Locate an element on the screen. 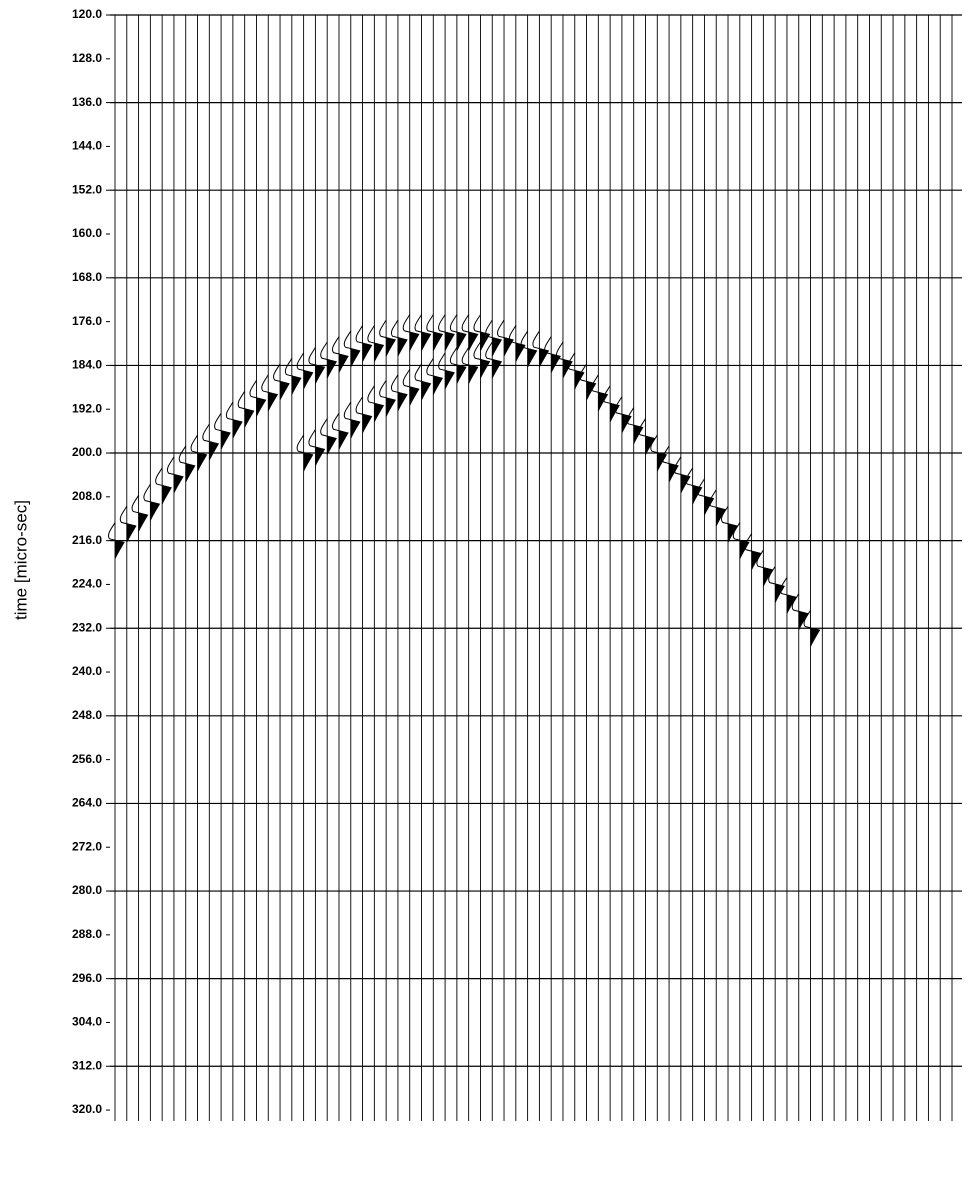  y-tick-label: 312.0 is located at coordinates (87, 1065).